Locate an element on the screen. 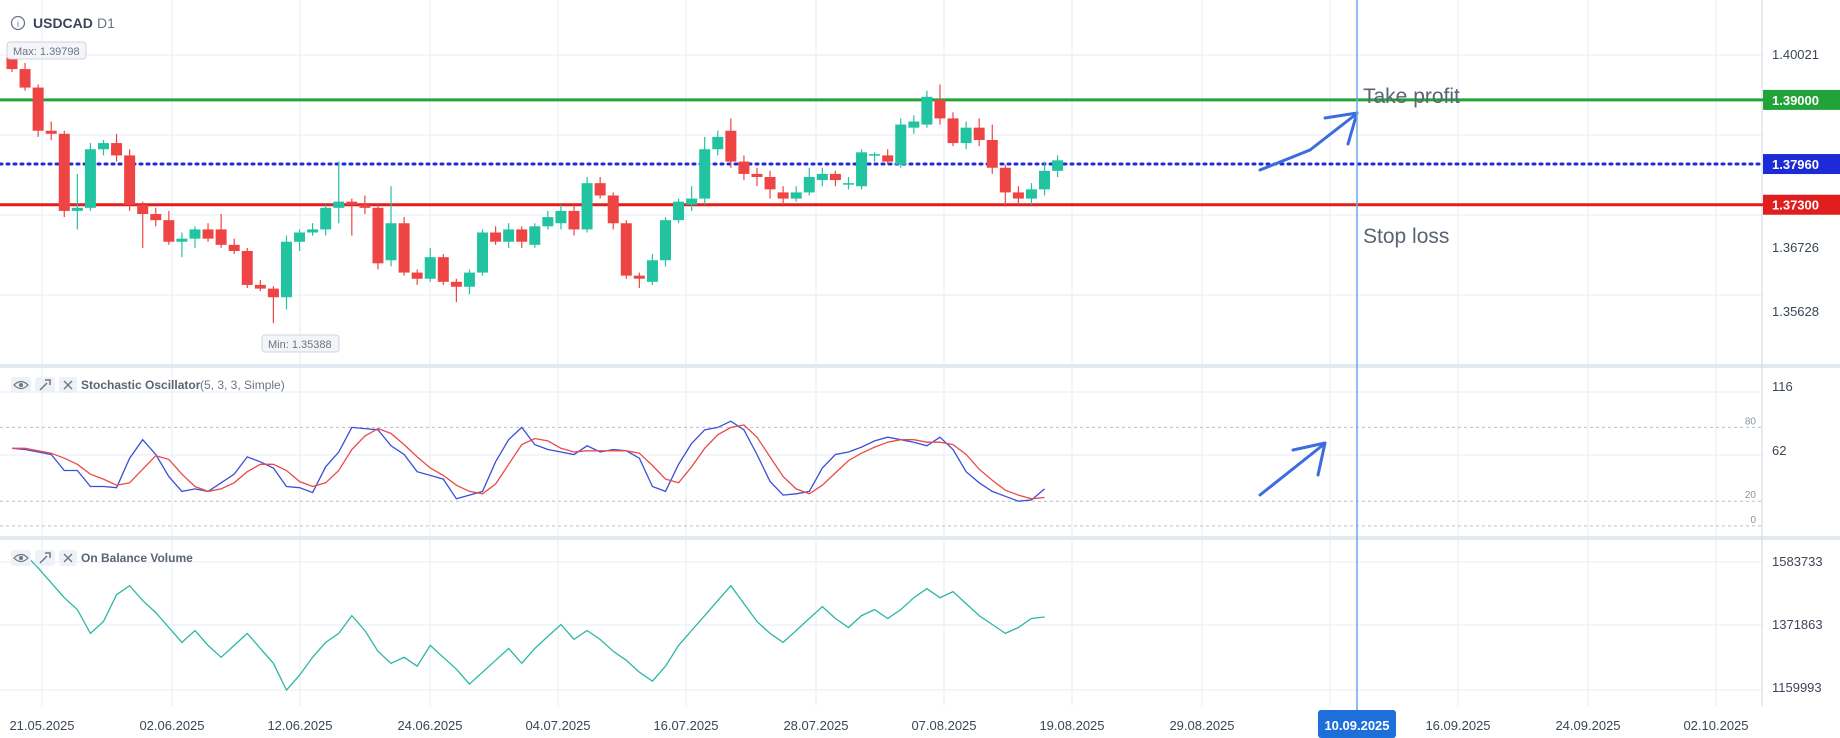 The width and height of the screenshot is (1840, 738). obv-header: On Balance Volume is located at coordinates (102, 558).